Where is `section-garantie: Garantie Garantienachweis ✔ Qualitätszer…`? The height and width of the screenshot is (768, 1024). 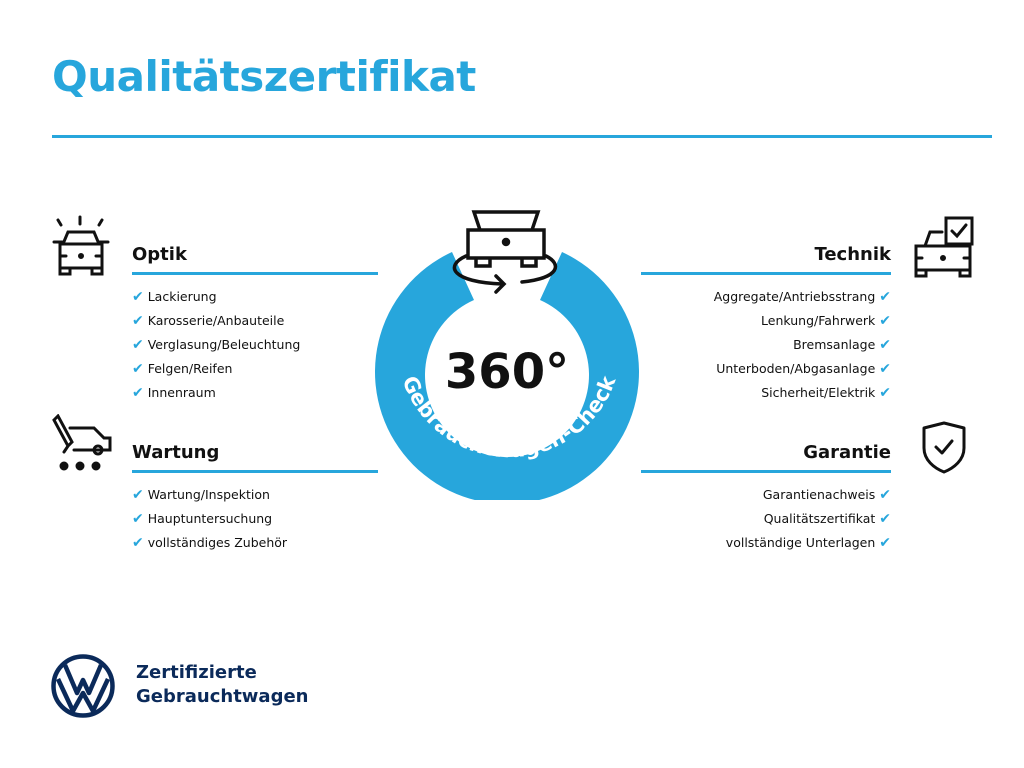
section-garantie: Garantie Garantienachweis ✔ Qualitätszer… is located at coordinates (766, 498).